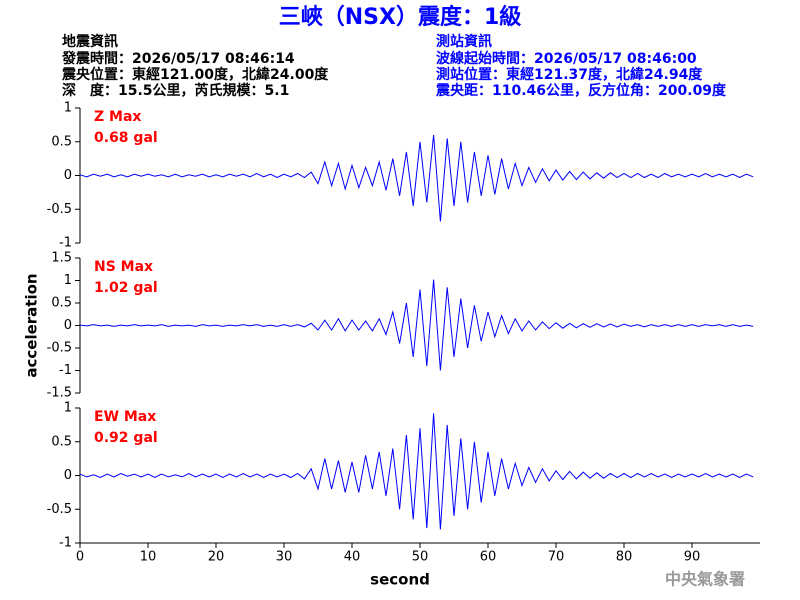  Describe the element at coordinates (284, 557) in the screenshot. I see `x-tick-label: 30` at that location.